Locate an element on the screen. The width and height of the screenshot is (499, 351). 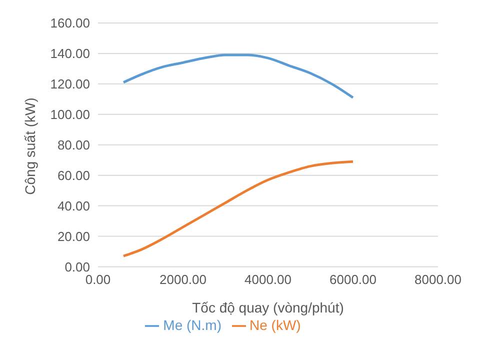
y-tick-label: 160.00 is located at coordinates (70, 23).